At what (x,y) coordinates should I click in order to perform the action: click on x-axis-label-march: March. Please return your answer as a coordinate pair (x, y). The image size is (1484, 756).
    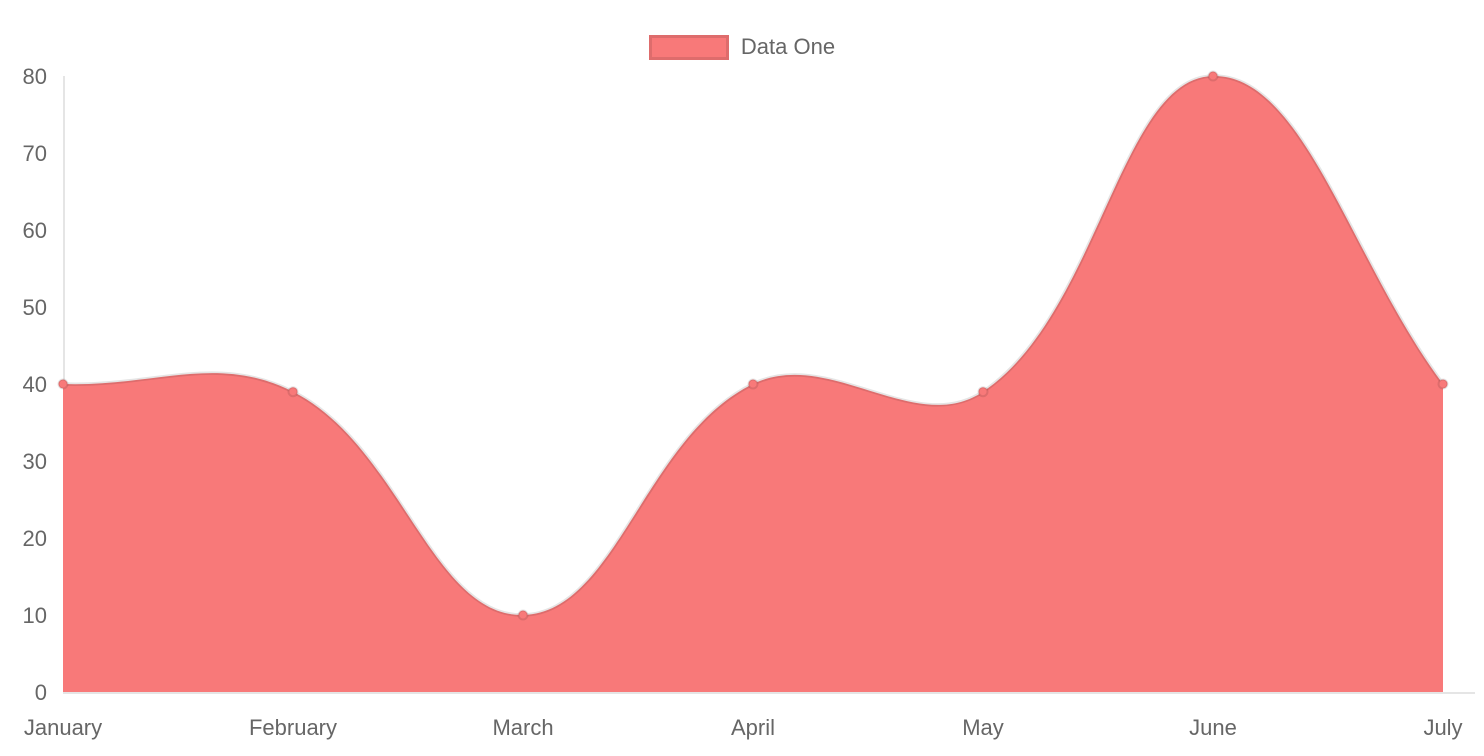
    Looking at the image, I should click on (522, 727).